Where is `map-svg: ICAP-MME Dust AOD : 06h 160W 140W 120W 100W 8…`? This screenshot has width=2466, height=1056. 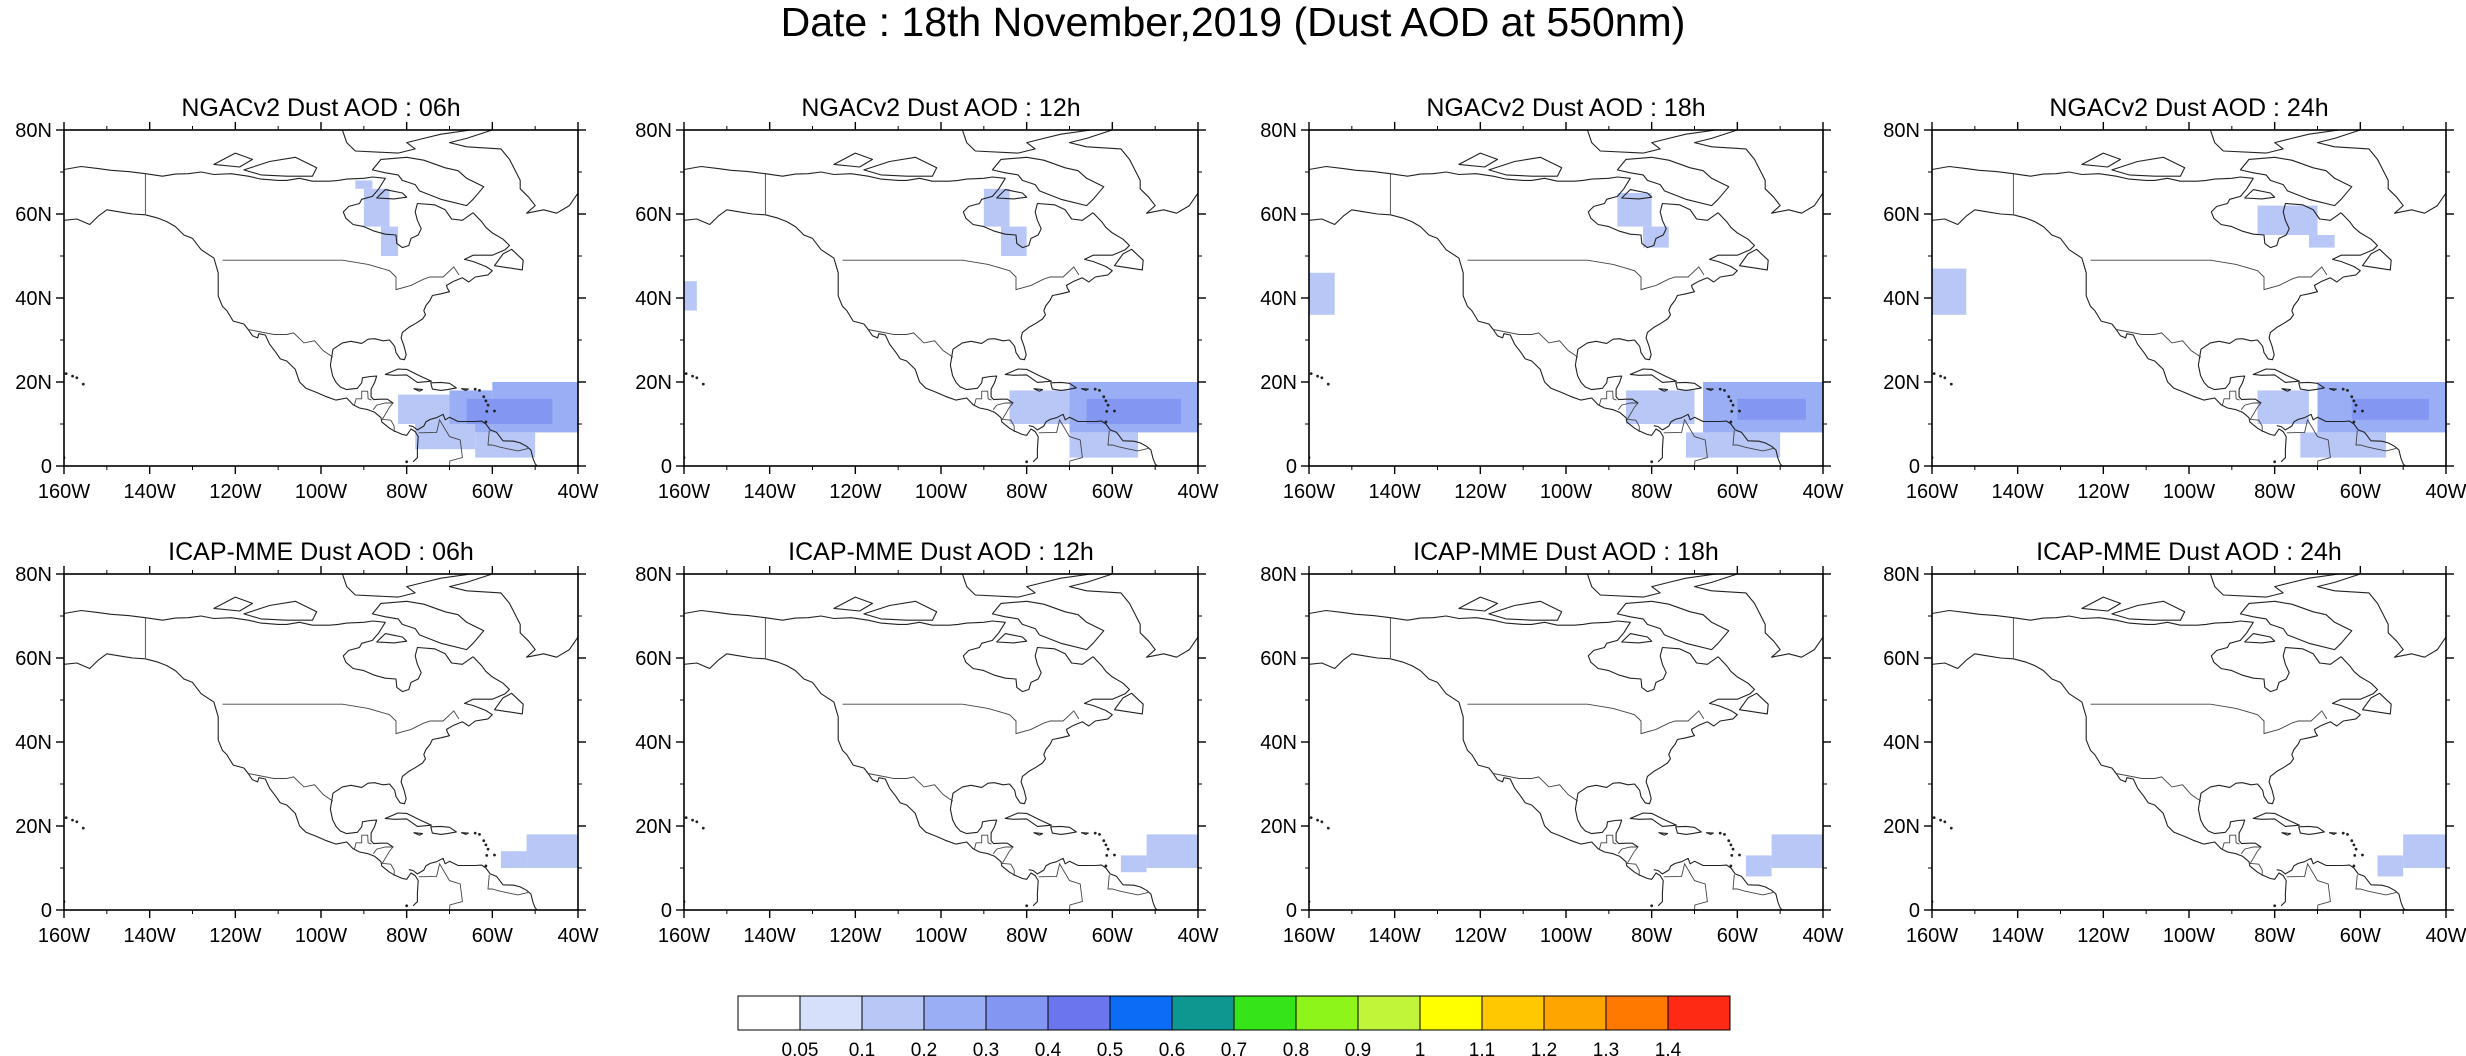 map-svg: ICAP-MME Dust AOD : 06h 160W 140W 120W 100W 8… is located at coordinates (306, 741).